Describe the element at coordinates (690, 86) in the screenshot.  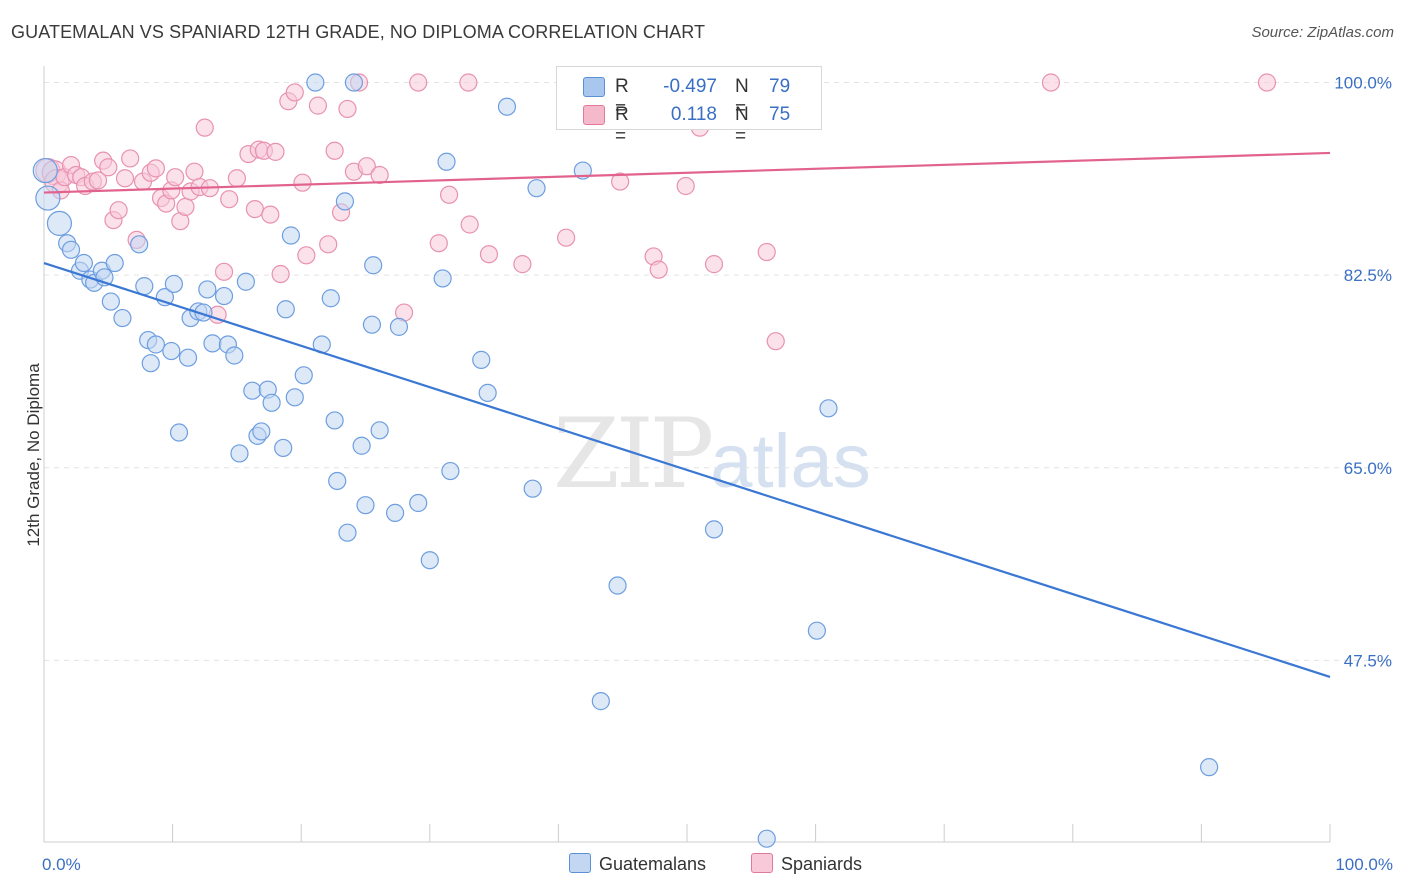
I see `r-value: -0.497` at that location.